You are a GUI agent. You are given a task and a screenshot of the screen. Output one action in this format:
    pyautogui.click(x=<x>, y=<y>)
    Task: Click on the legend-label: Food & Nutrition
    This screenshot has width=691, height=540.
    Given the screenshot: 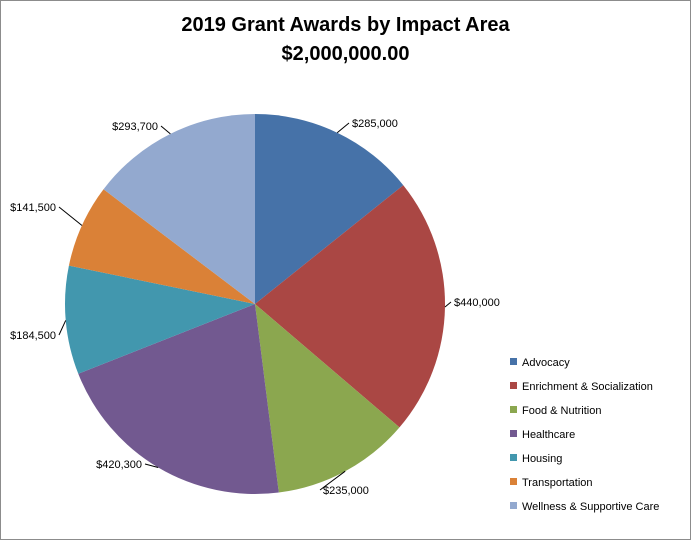 What is the action you would take?
    pyautogui.click(x=561, y=411)
    